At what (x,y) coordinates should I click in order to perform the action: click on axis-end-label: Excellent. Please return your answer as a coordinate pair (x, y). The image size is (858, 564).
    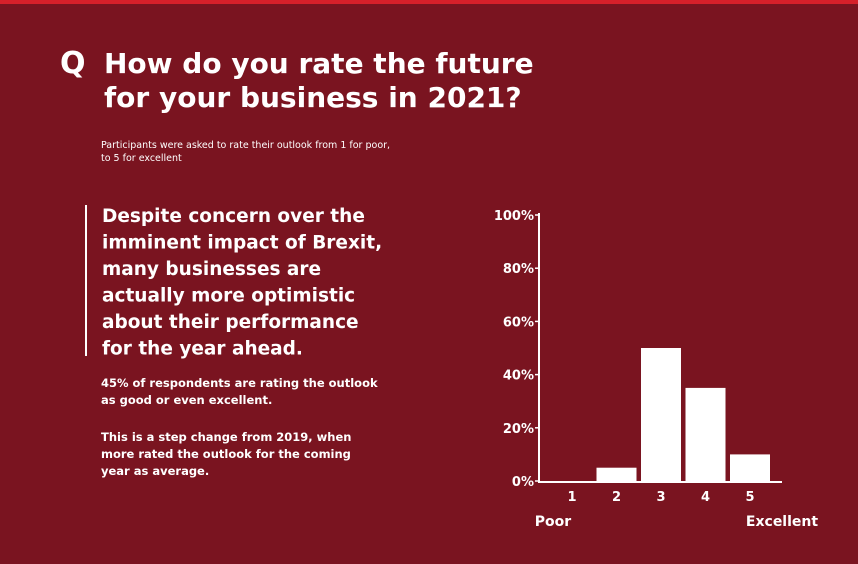
    Looking at the image, I should click on (782, 522).